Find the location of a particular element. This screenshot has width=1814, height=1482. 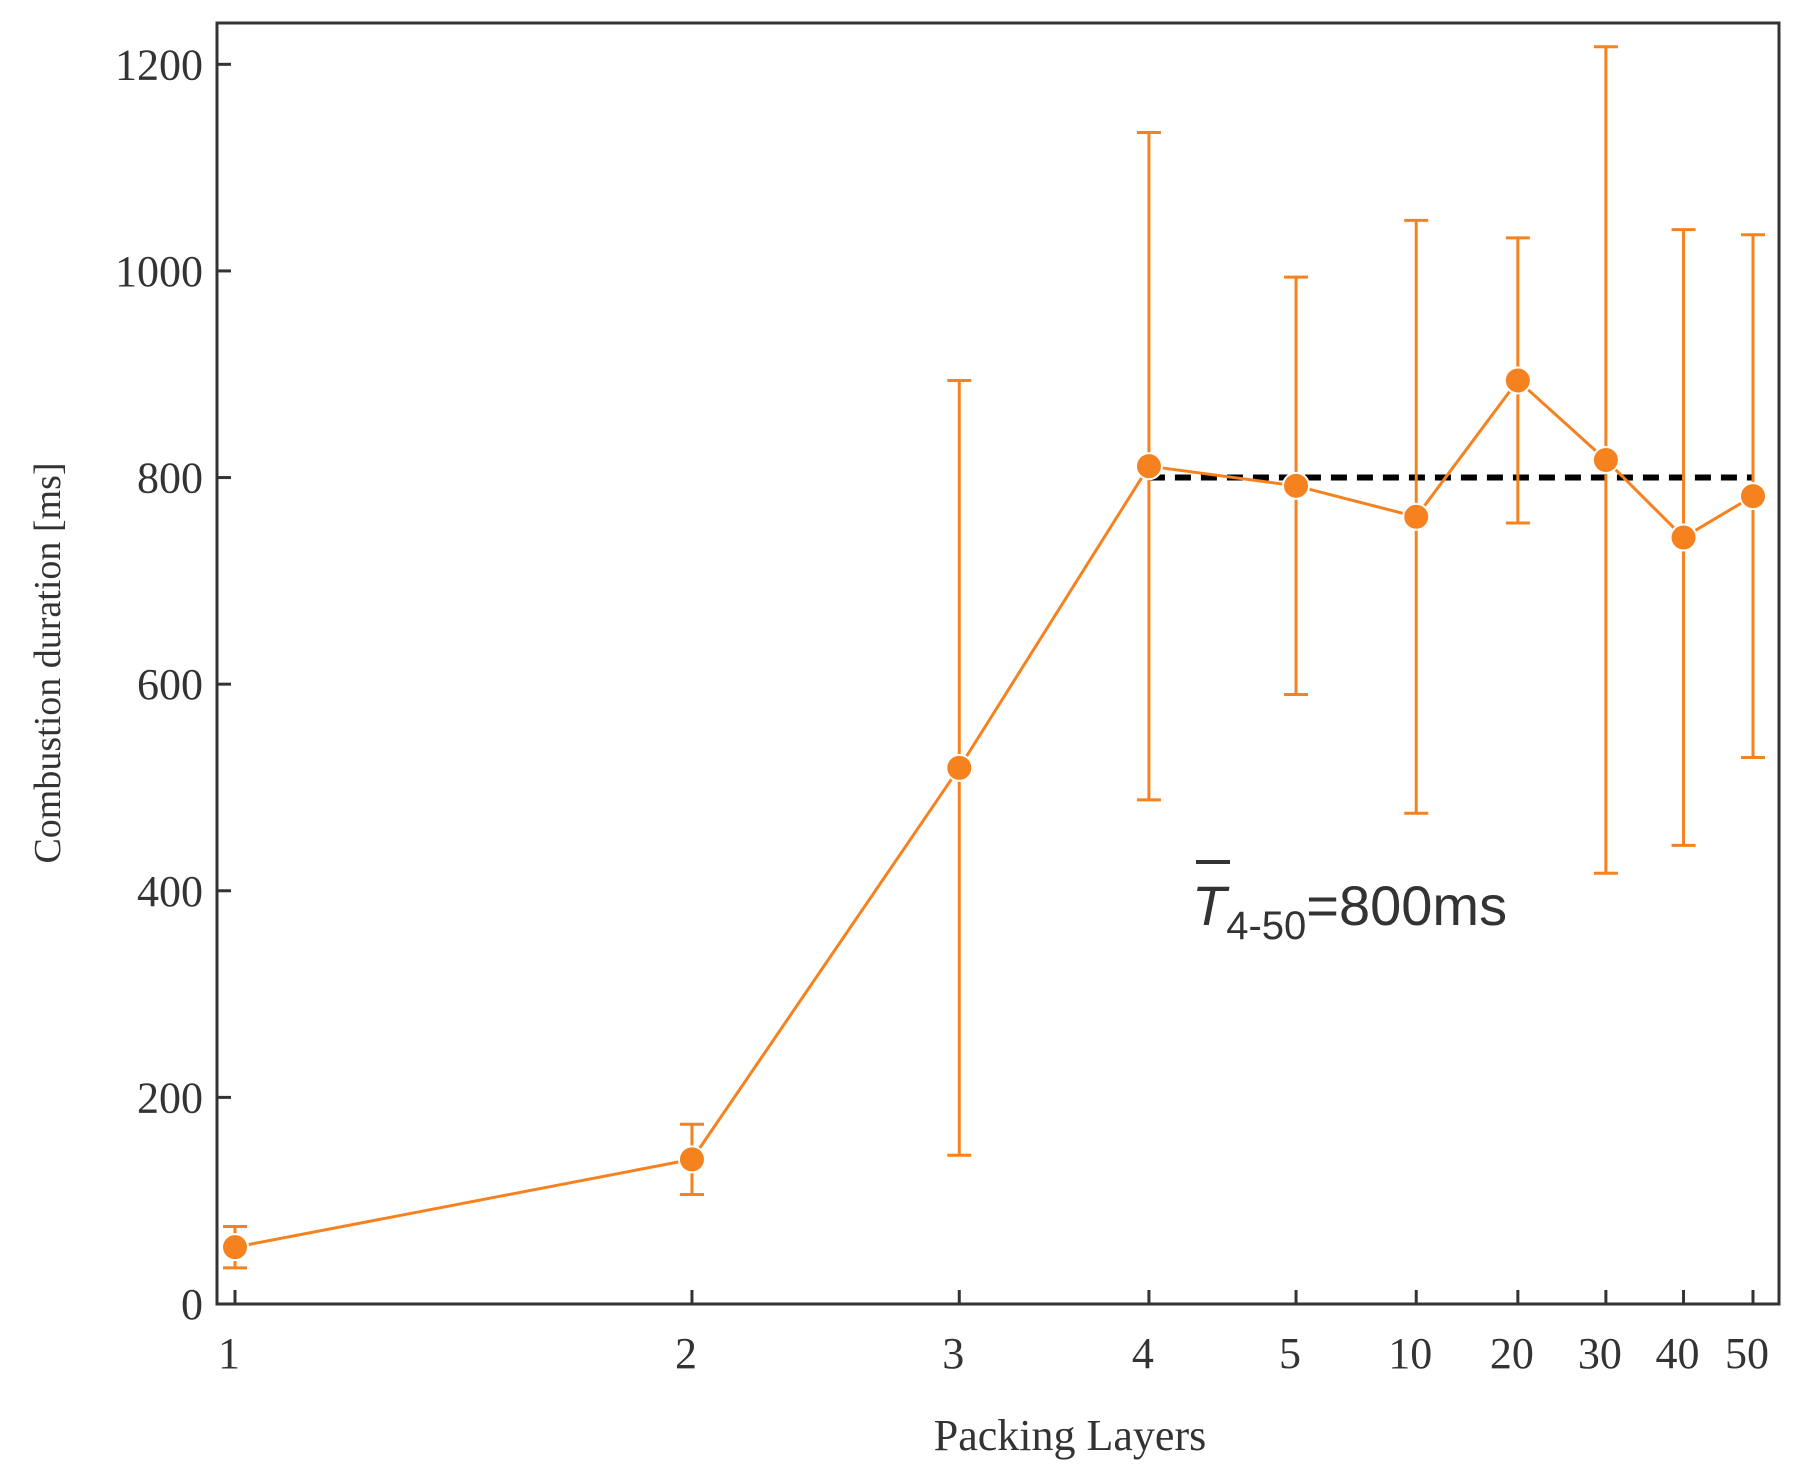

x-tick-label: 40 is located at coordinates (1678, 1353).